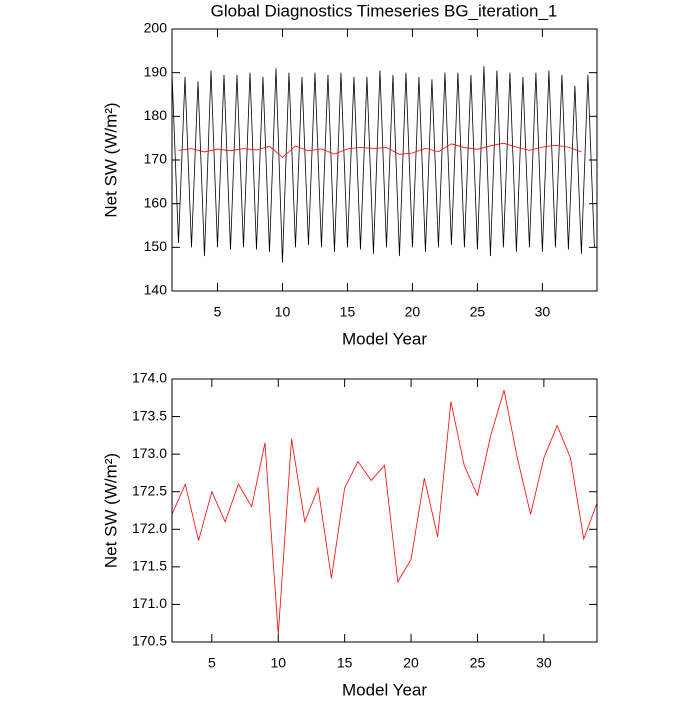 This screenshot has height=705, width=700. What do you see at coordinates (380, 150) in the screenshot?
I see `series-line` at bounding box center [380, 150].